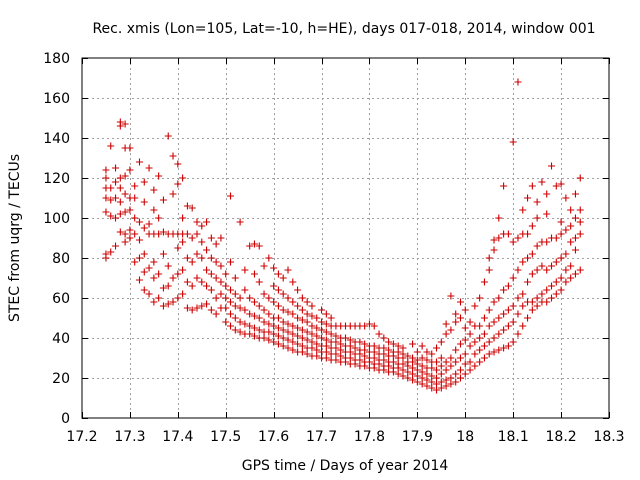  I want to click on y-tick-label: 100, so click(56, 219).